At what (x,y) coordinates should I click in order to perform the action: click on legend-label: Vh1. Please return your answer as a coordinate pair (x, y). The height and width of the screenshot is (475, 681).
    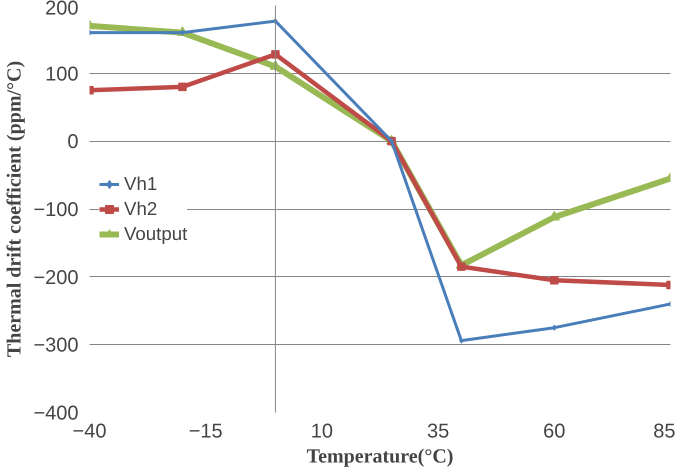
    Looking at the image, I should click on (141, 183).